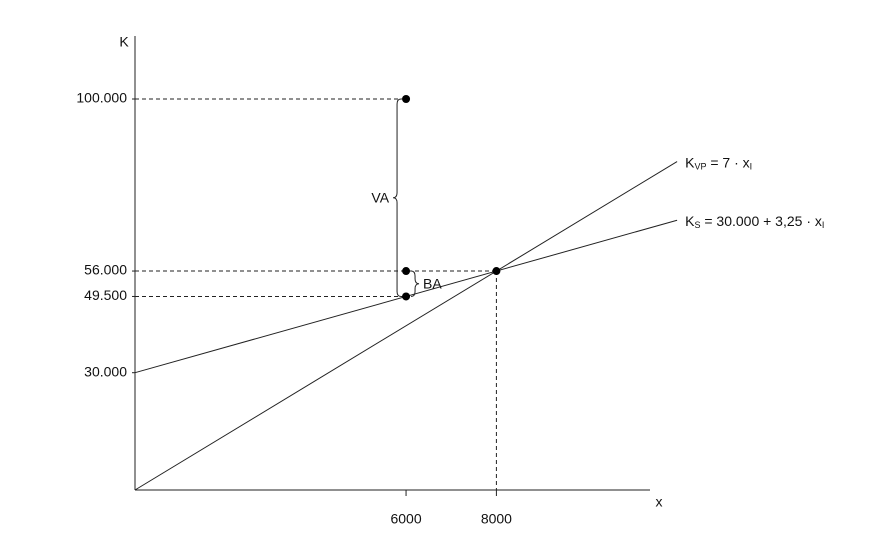 Image resolution: width=889 pixels, height=545 pixels. Describe the element at coordinates (101, 98) in the screenshot. I see `y-tick-label: 100.000` at that location.